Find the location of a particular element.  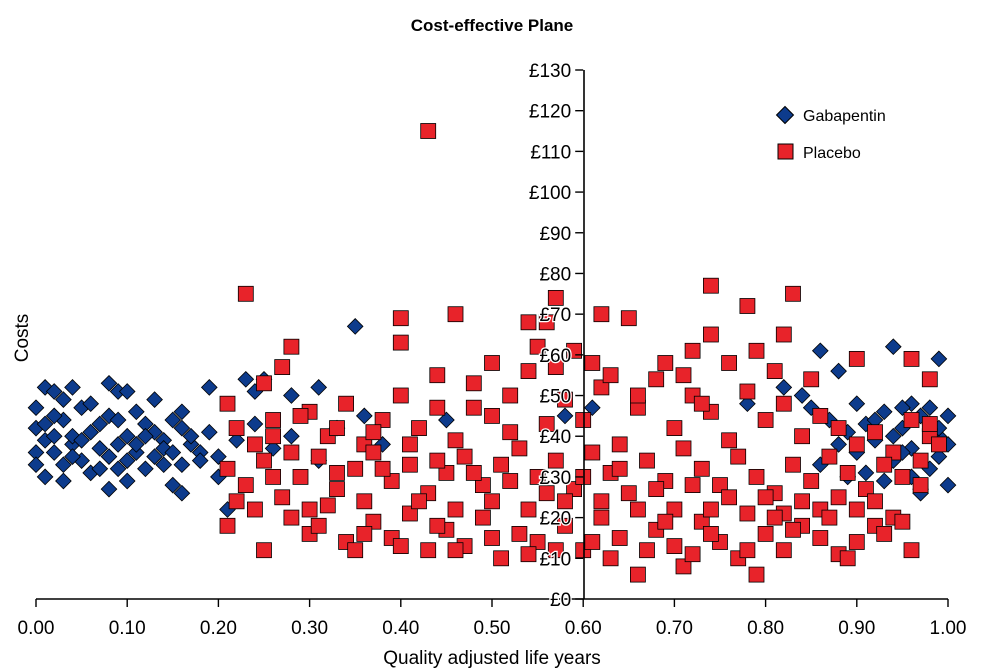

x-tick-label: 0.30 is located at coordinates (309, 628).